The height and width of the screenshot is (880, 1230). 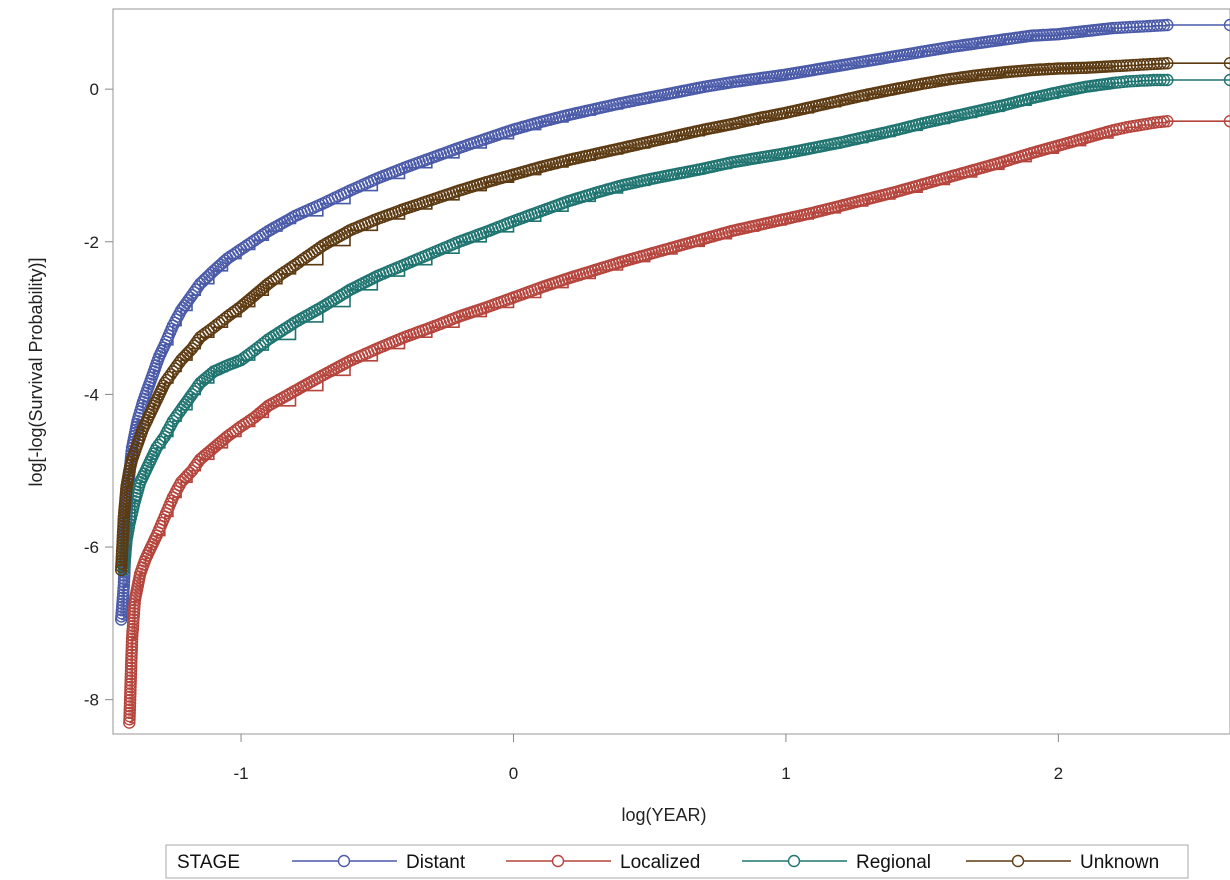 I want to click on x-axis-title: log(YEAR), so click(x=663, y=815).